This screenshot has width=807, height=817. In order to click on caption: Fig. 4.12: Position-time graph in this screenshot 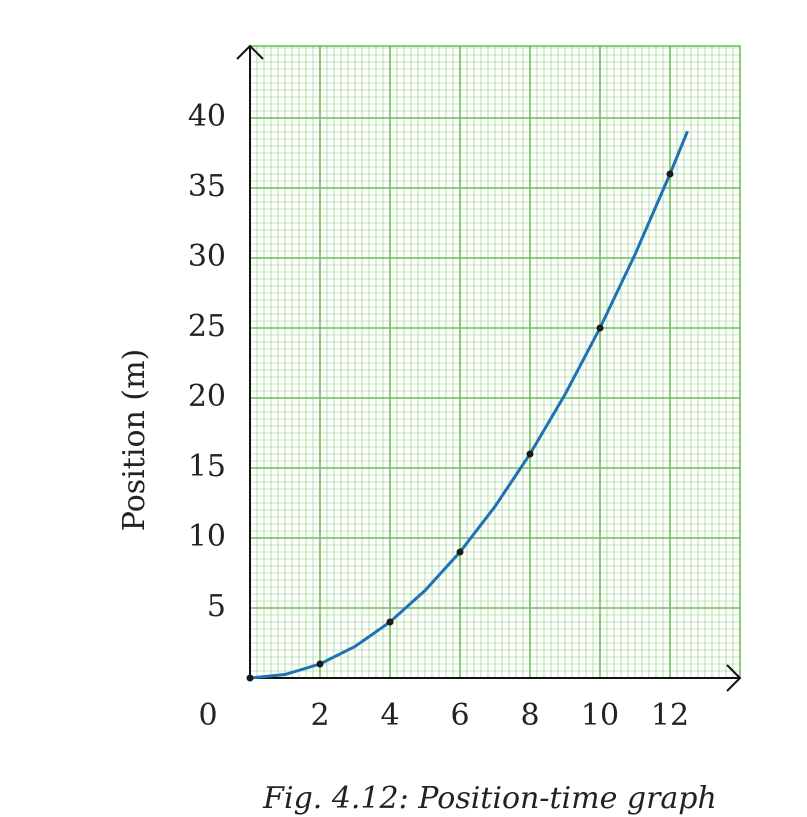, I will do `click(489, 798)`.